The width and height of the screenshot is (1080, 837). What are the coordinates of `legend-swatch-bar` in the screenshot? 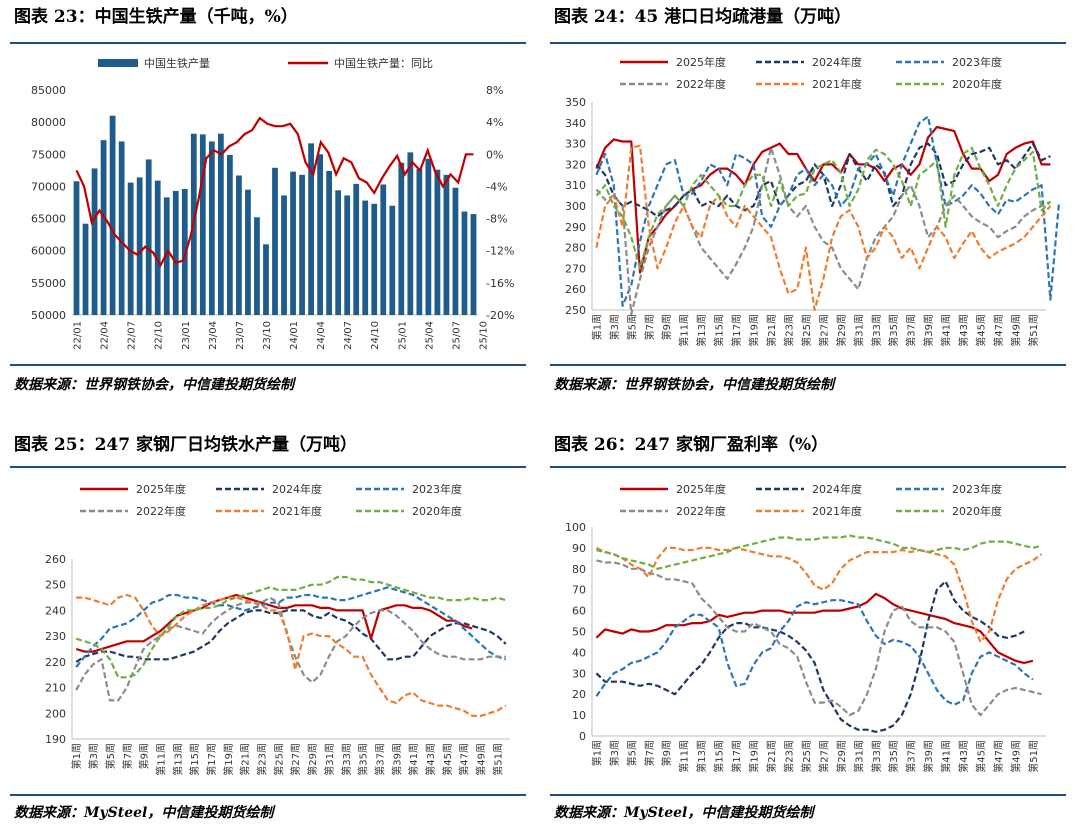 It's located at (118, 63).